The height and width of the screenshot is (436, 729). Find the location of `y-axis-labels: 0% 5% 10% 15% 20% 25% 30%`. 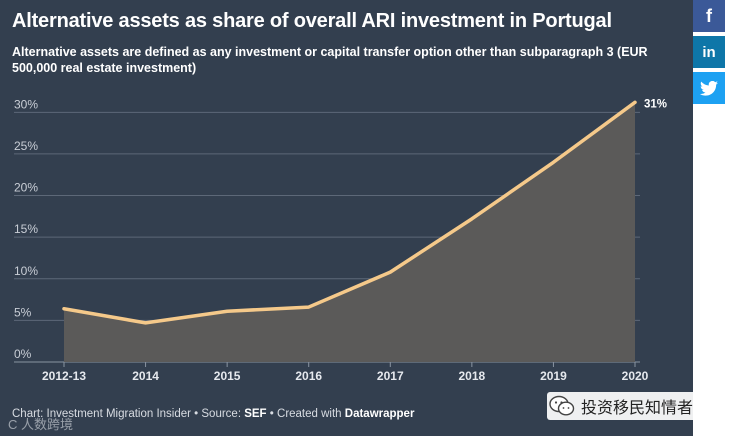

y-axis-labels: 0% 5% 10% 15% 20% 25% 30% is located at coordinates (26, 229).